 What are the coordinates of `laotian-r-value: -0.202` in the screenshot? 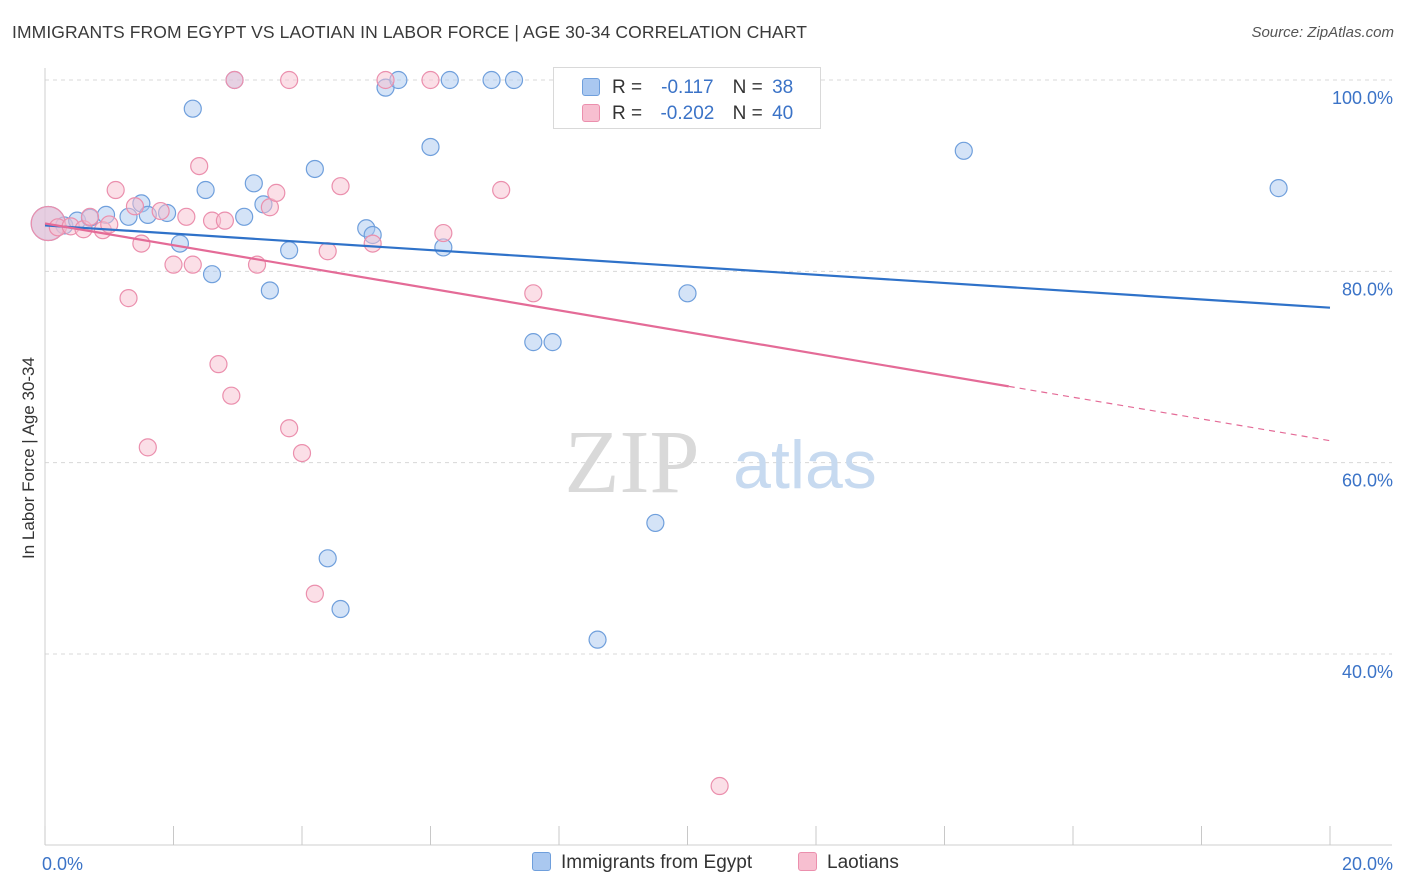 It's located at (687, 113).